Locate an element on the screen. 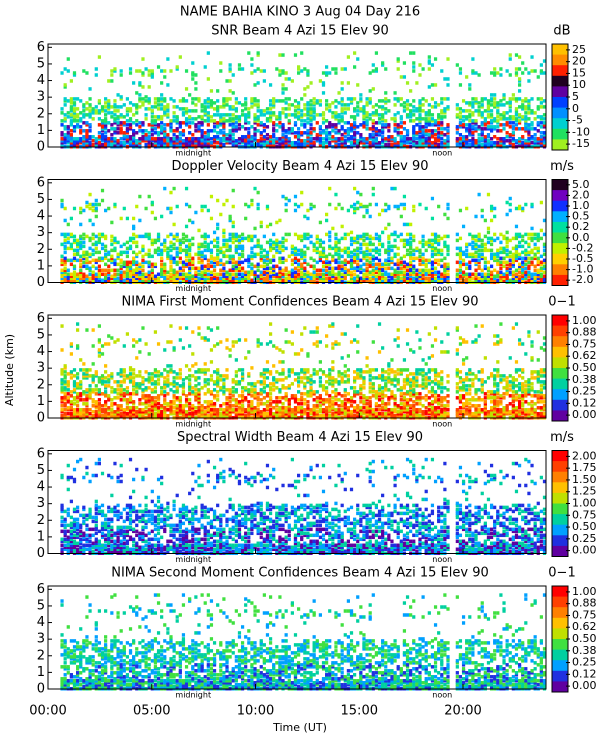  colorbar-tick-label: -0.5 is located at coordinates (582, 258).